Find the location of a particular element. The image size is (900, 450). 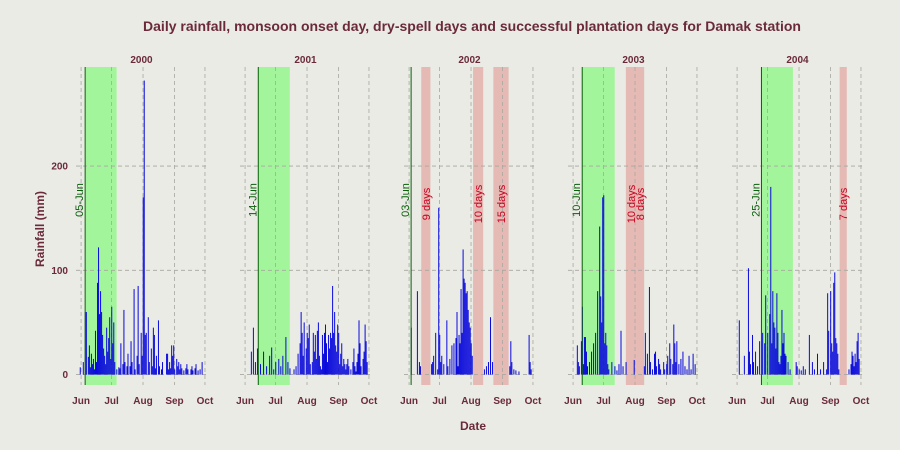

dry-spell-label: 7 days is located at coordinates (844, 203).